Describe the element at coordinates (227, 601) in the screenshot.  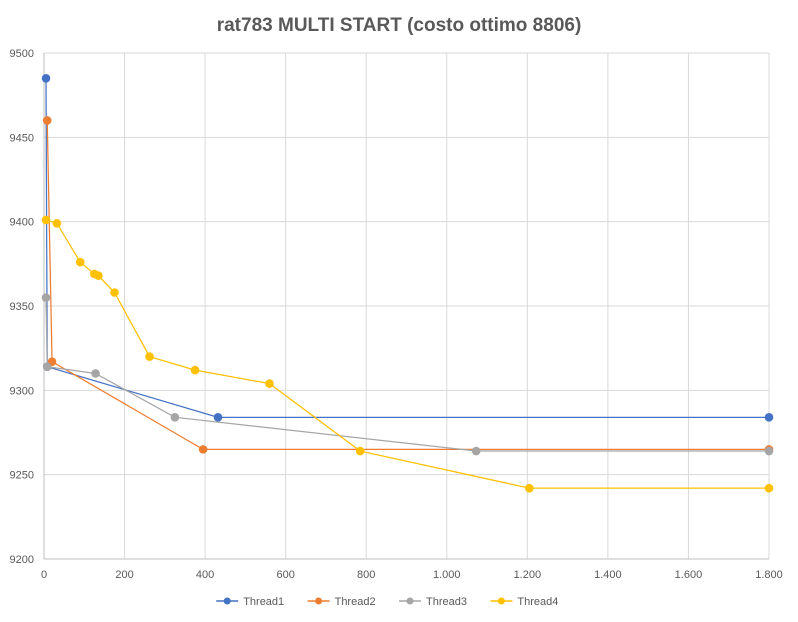
I see `legend-marker-thread1` at that location.